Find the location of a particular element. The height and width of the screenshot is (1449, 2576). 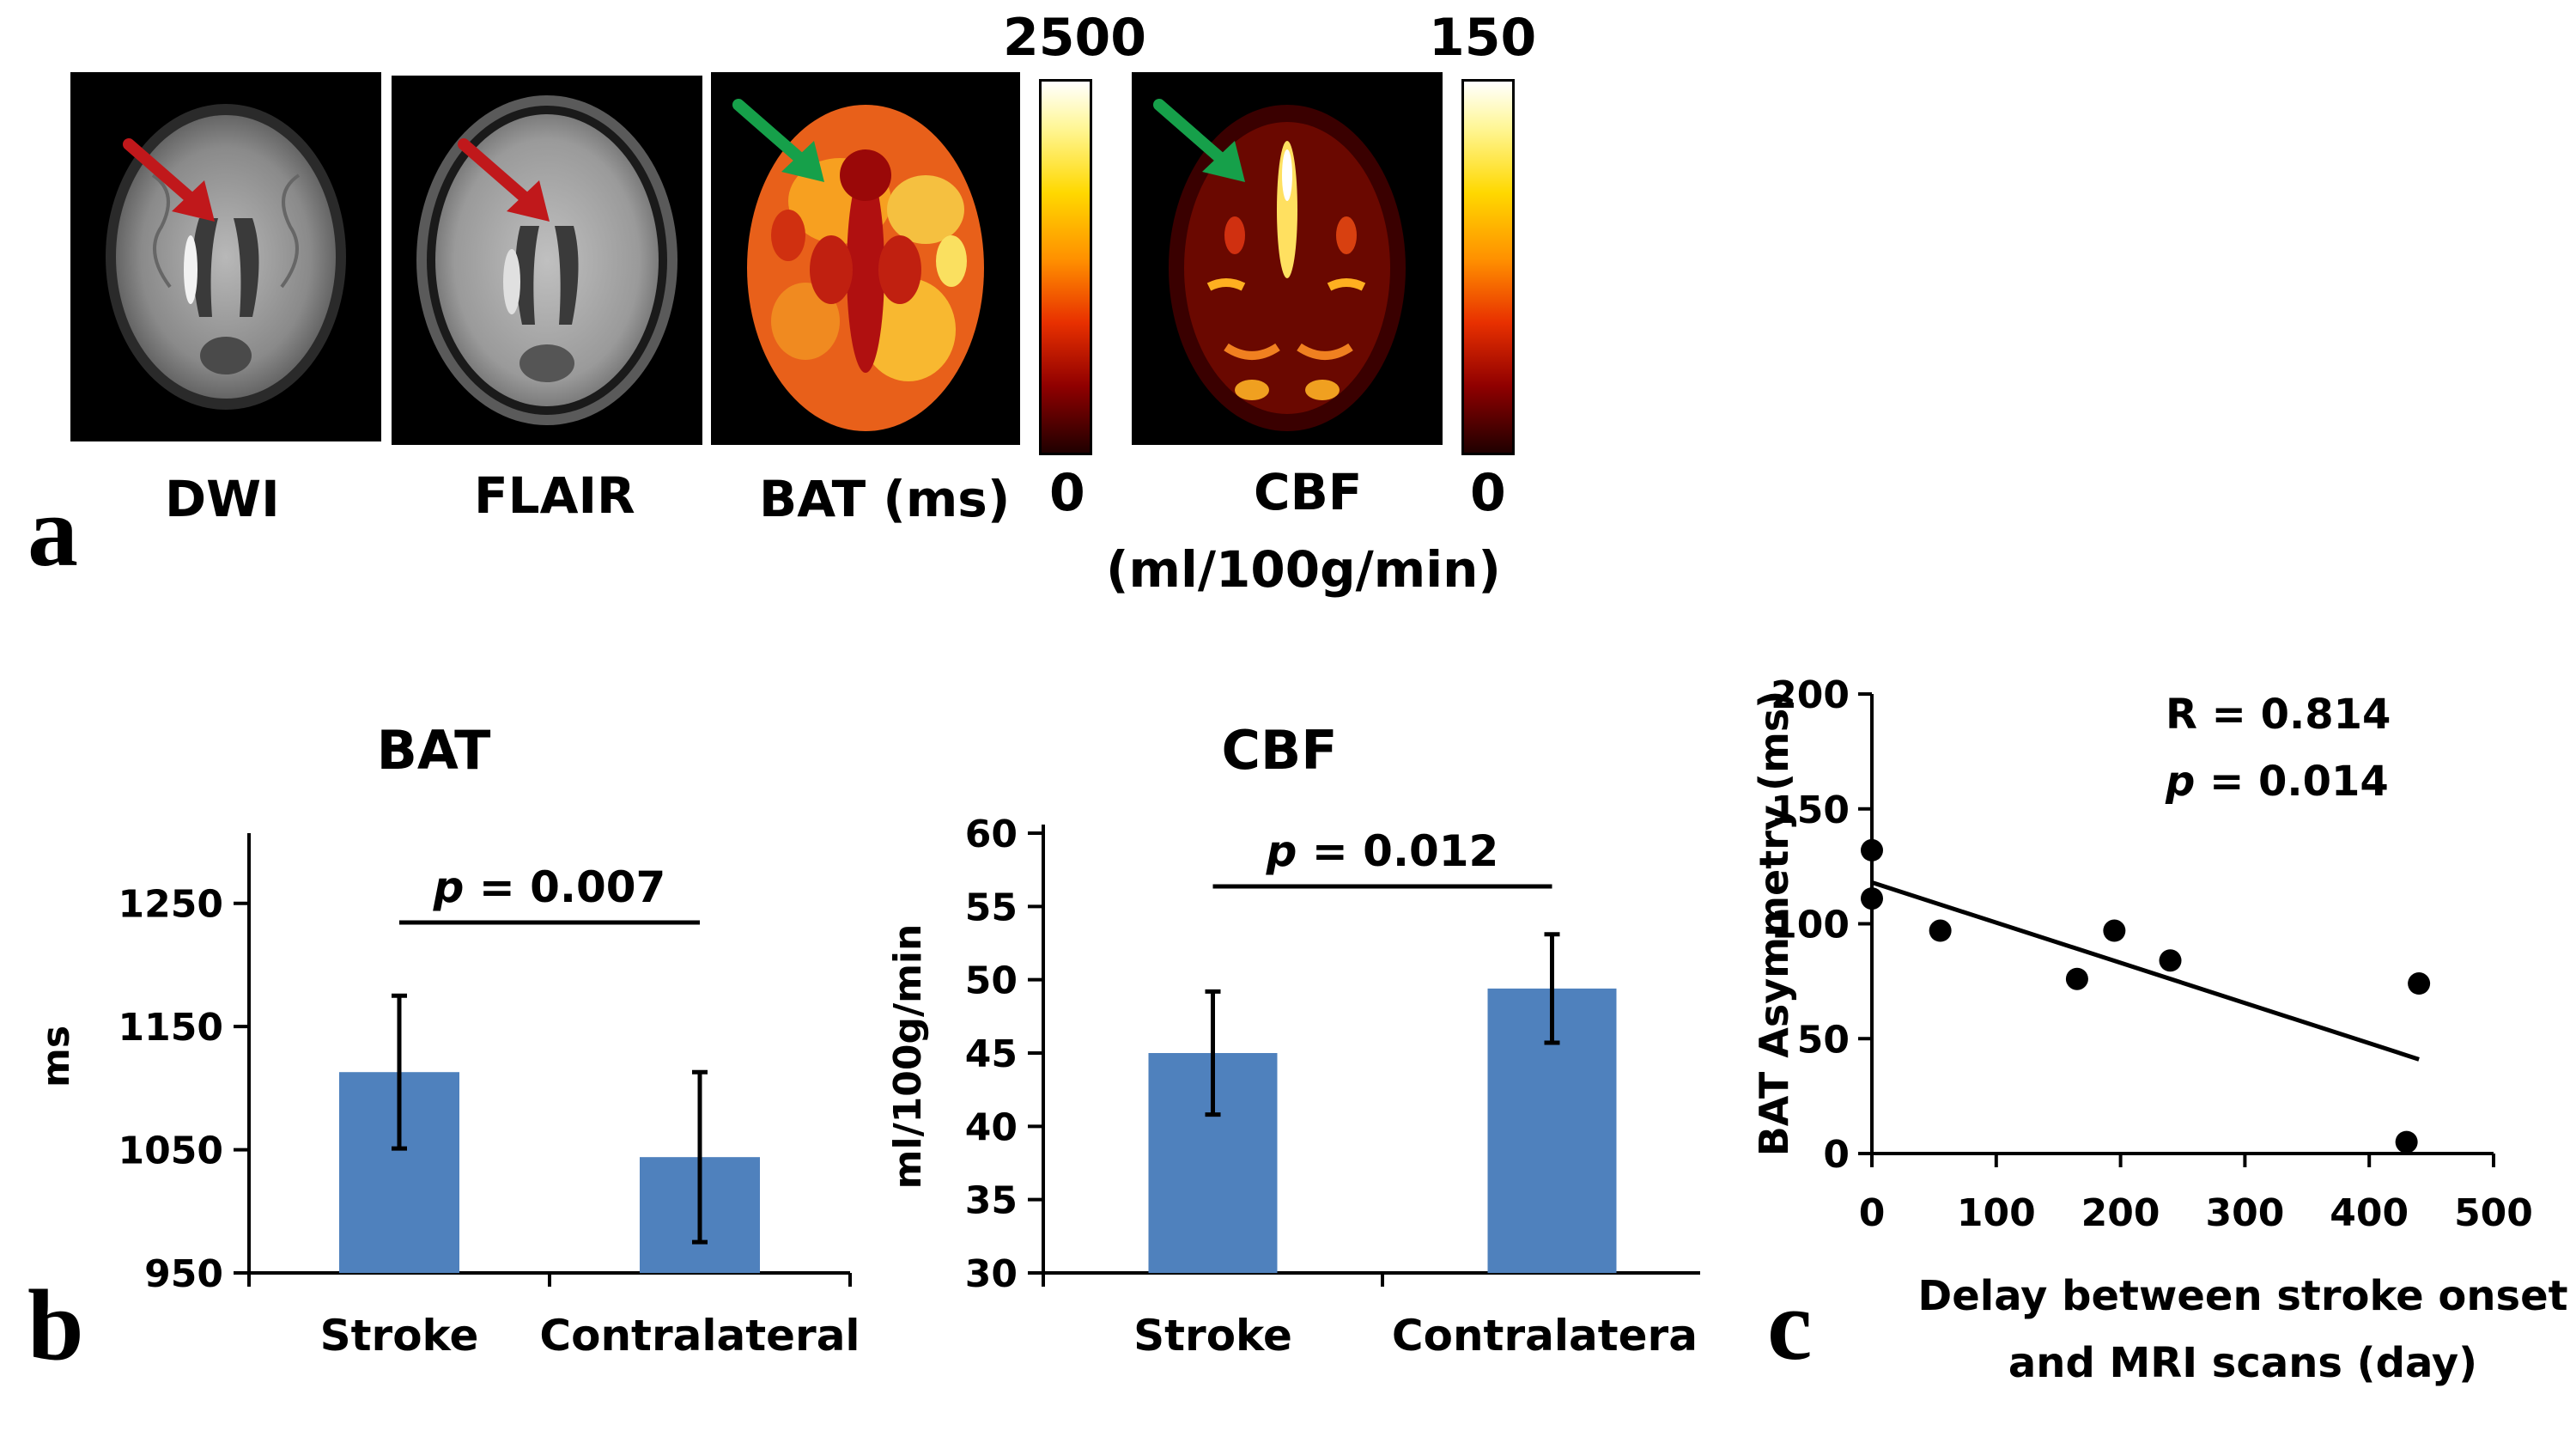

y-axis-label: BAT Asymmetry (ms) is located at coordinates (1774, 924).